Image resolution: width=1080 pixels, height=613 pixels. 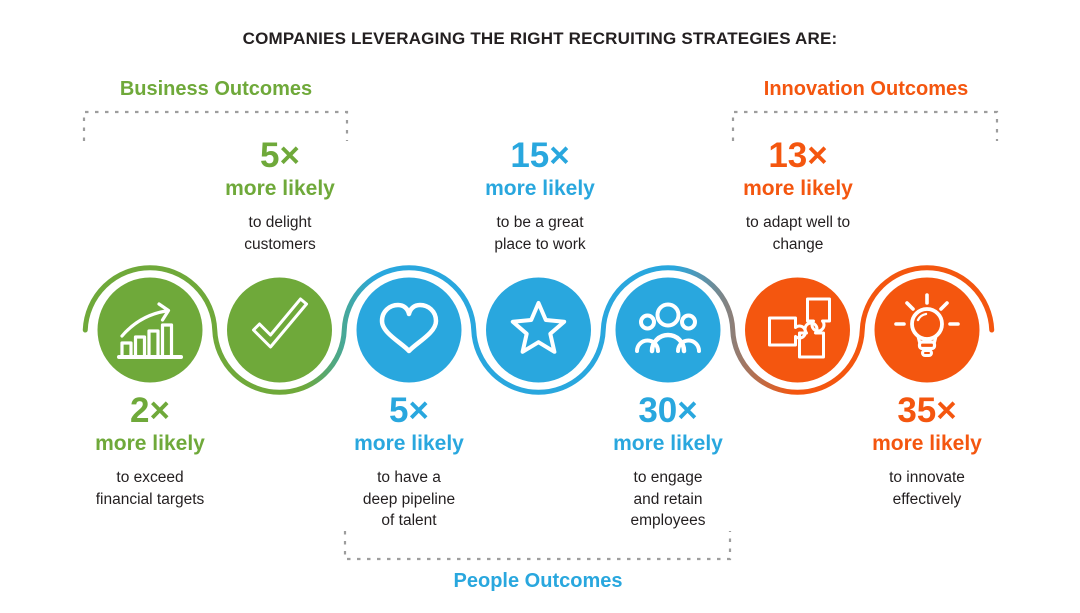 I want to click on metric-circle-customers, so click(x=279, y=330).